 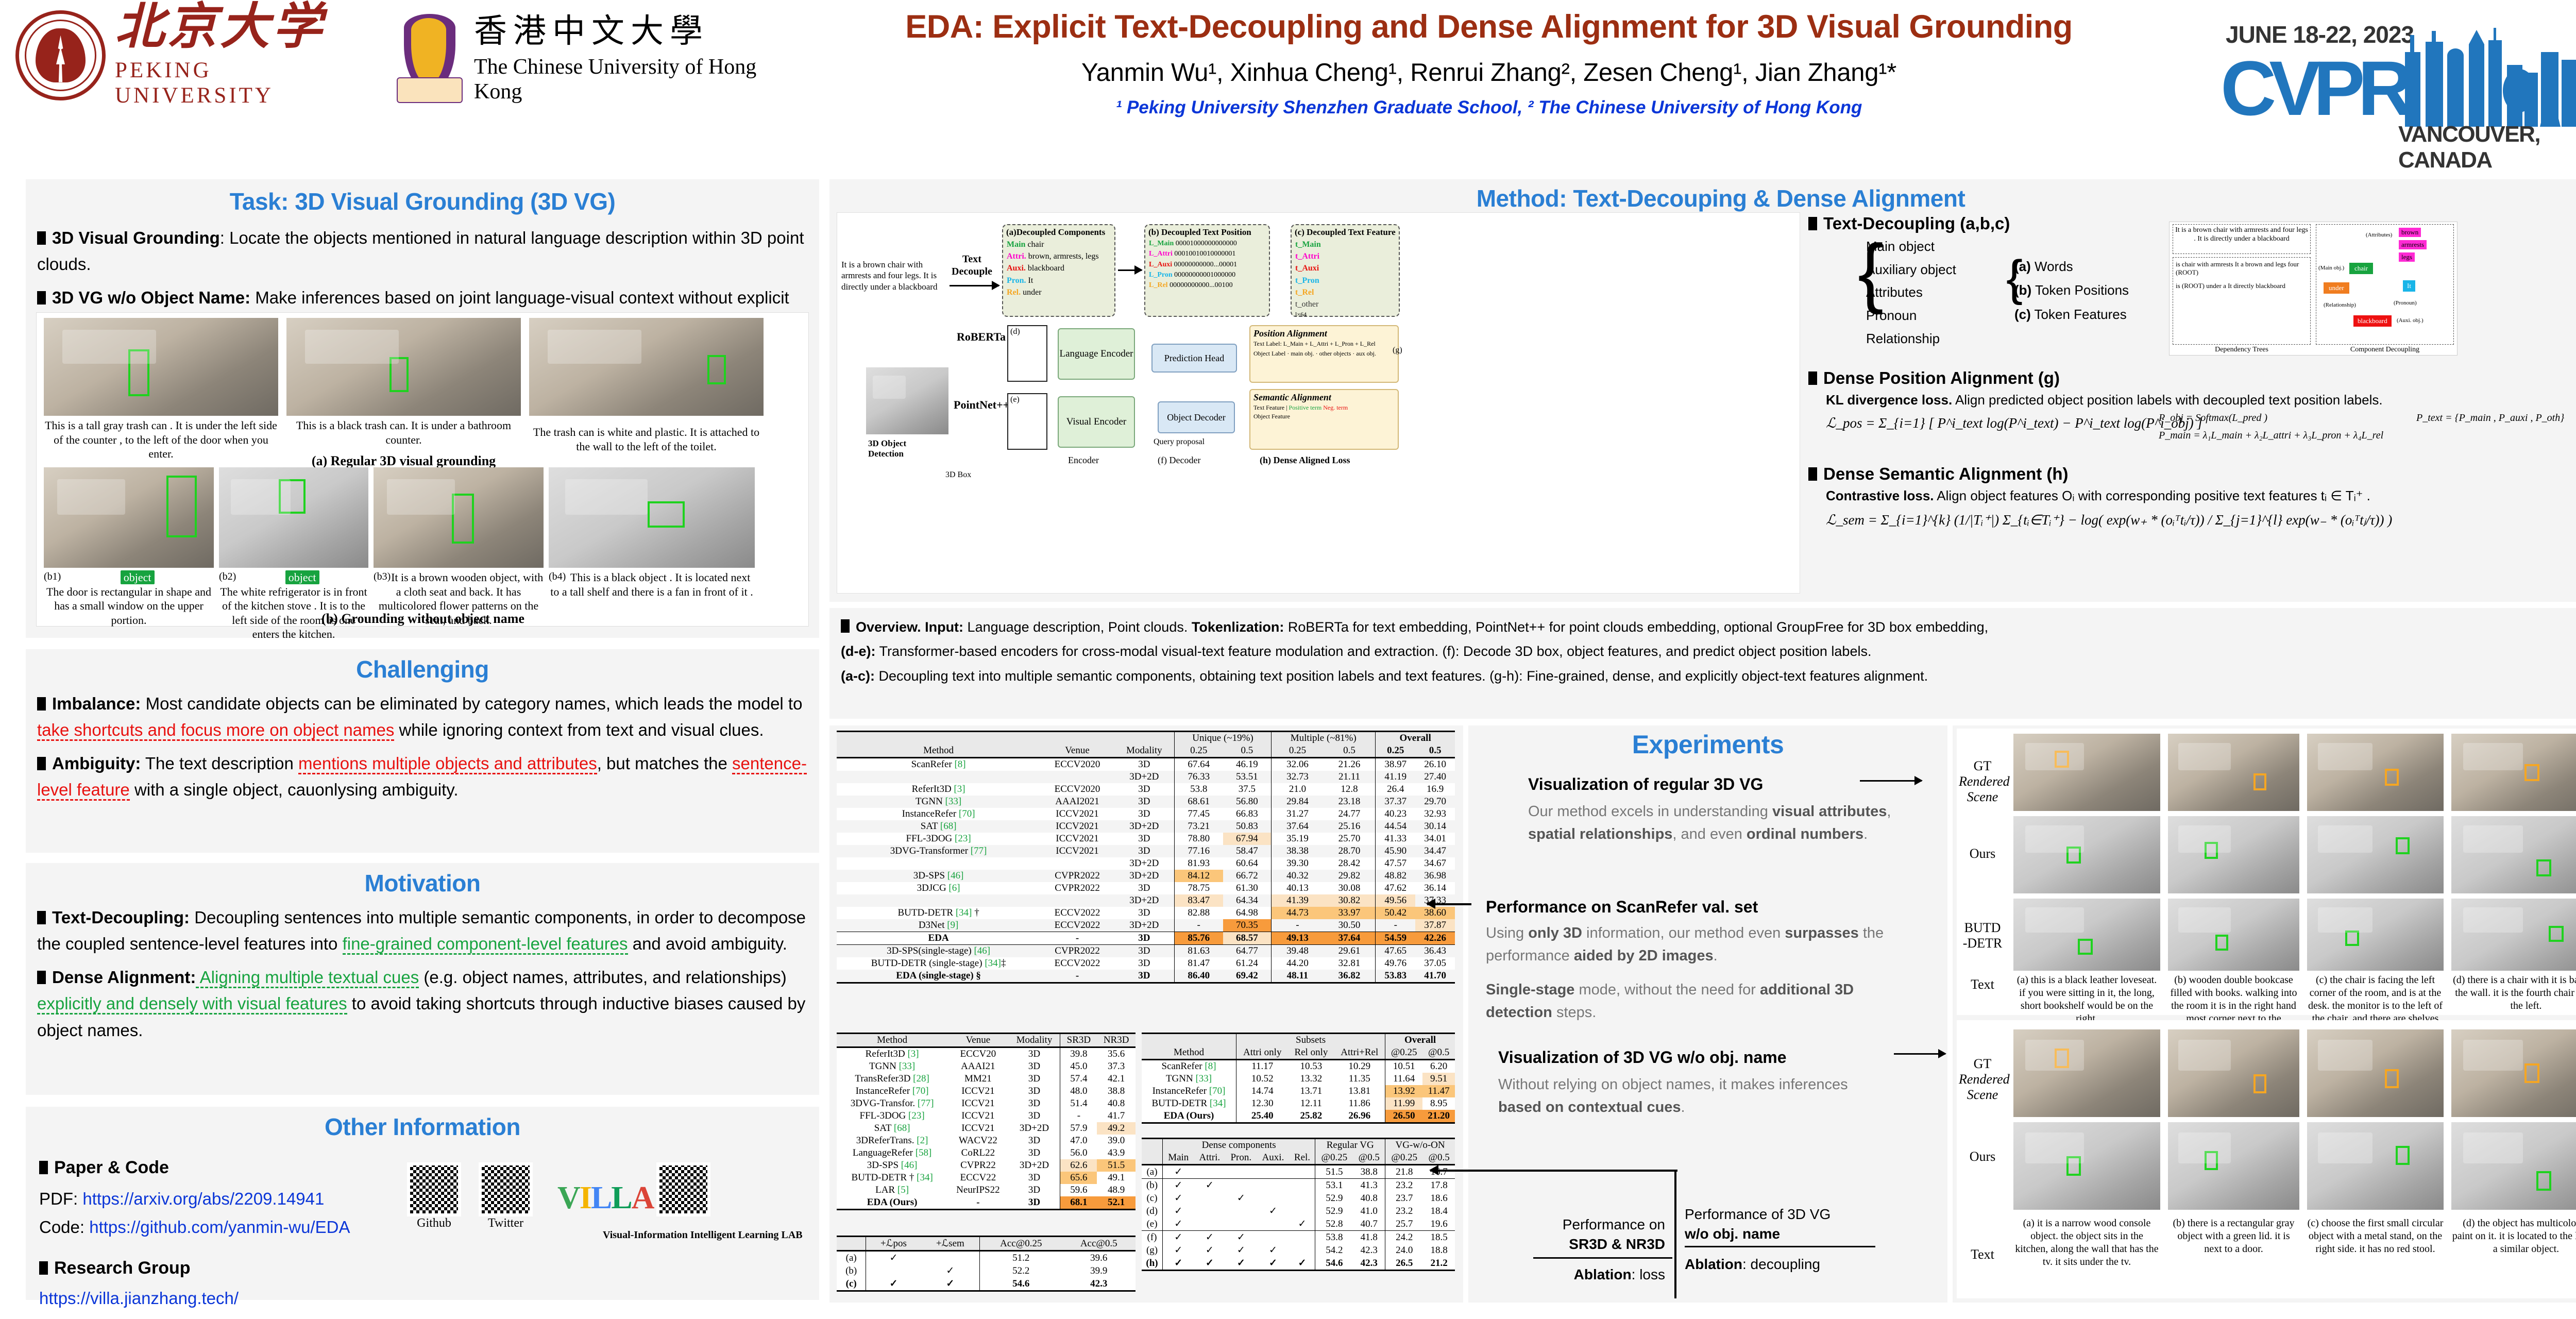 What do you see at coordinates (1622, 907) in the screenshot?
I see `exp-h2: Performance on ScanRefer val. set` at bounding box center [1622, 907].